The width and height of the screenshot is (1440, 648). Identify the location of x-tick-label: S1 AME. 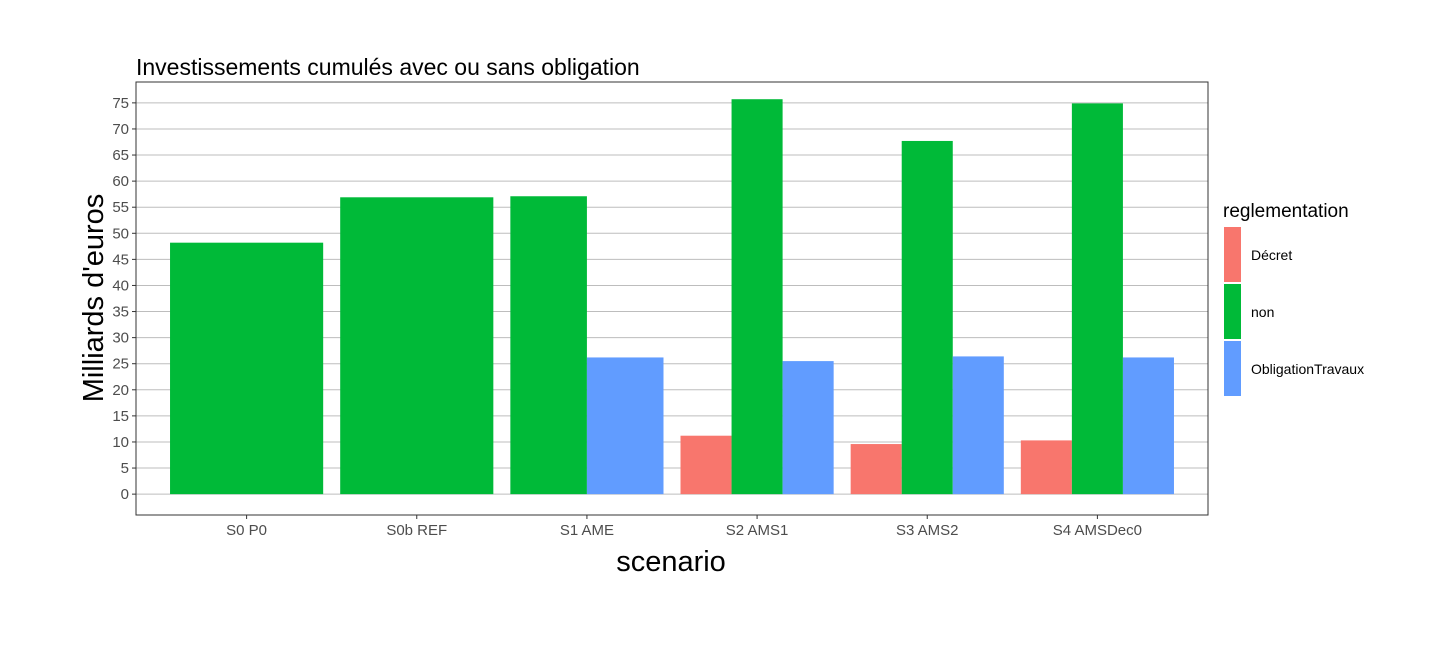
(587, 530).